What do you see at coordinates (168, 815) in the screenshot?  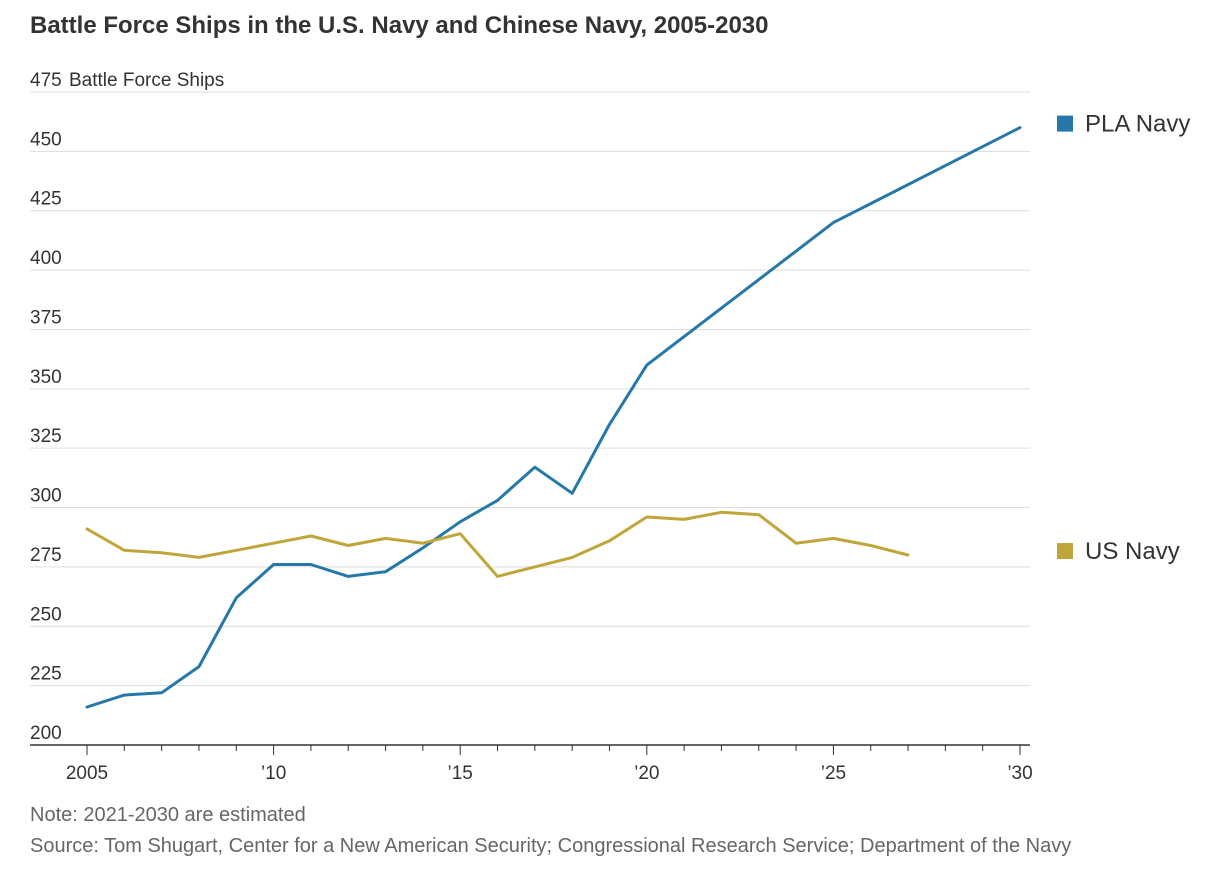 I see `chart-note: Note: 2021-2030 are estimated` at bounding box center [168, 815].